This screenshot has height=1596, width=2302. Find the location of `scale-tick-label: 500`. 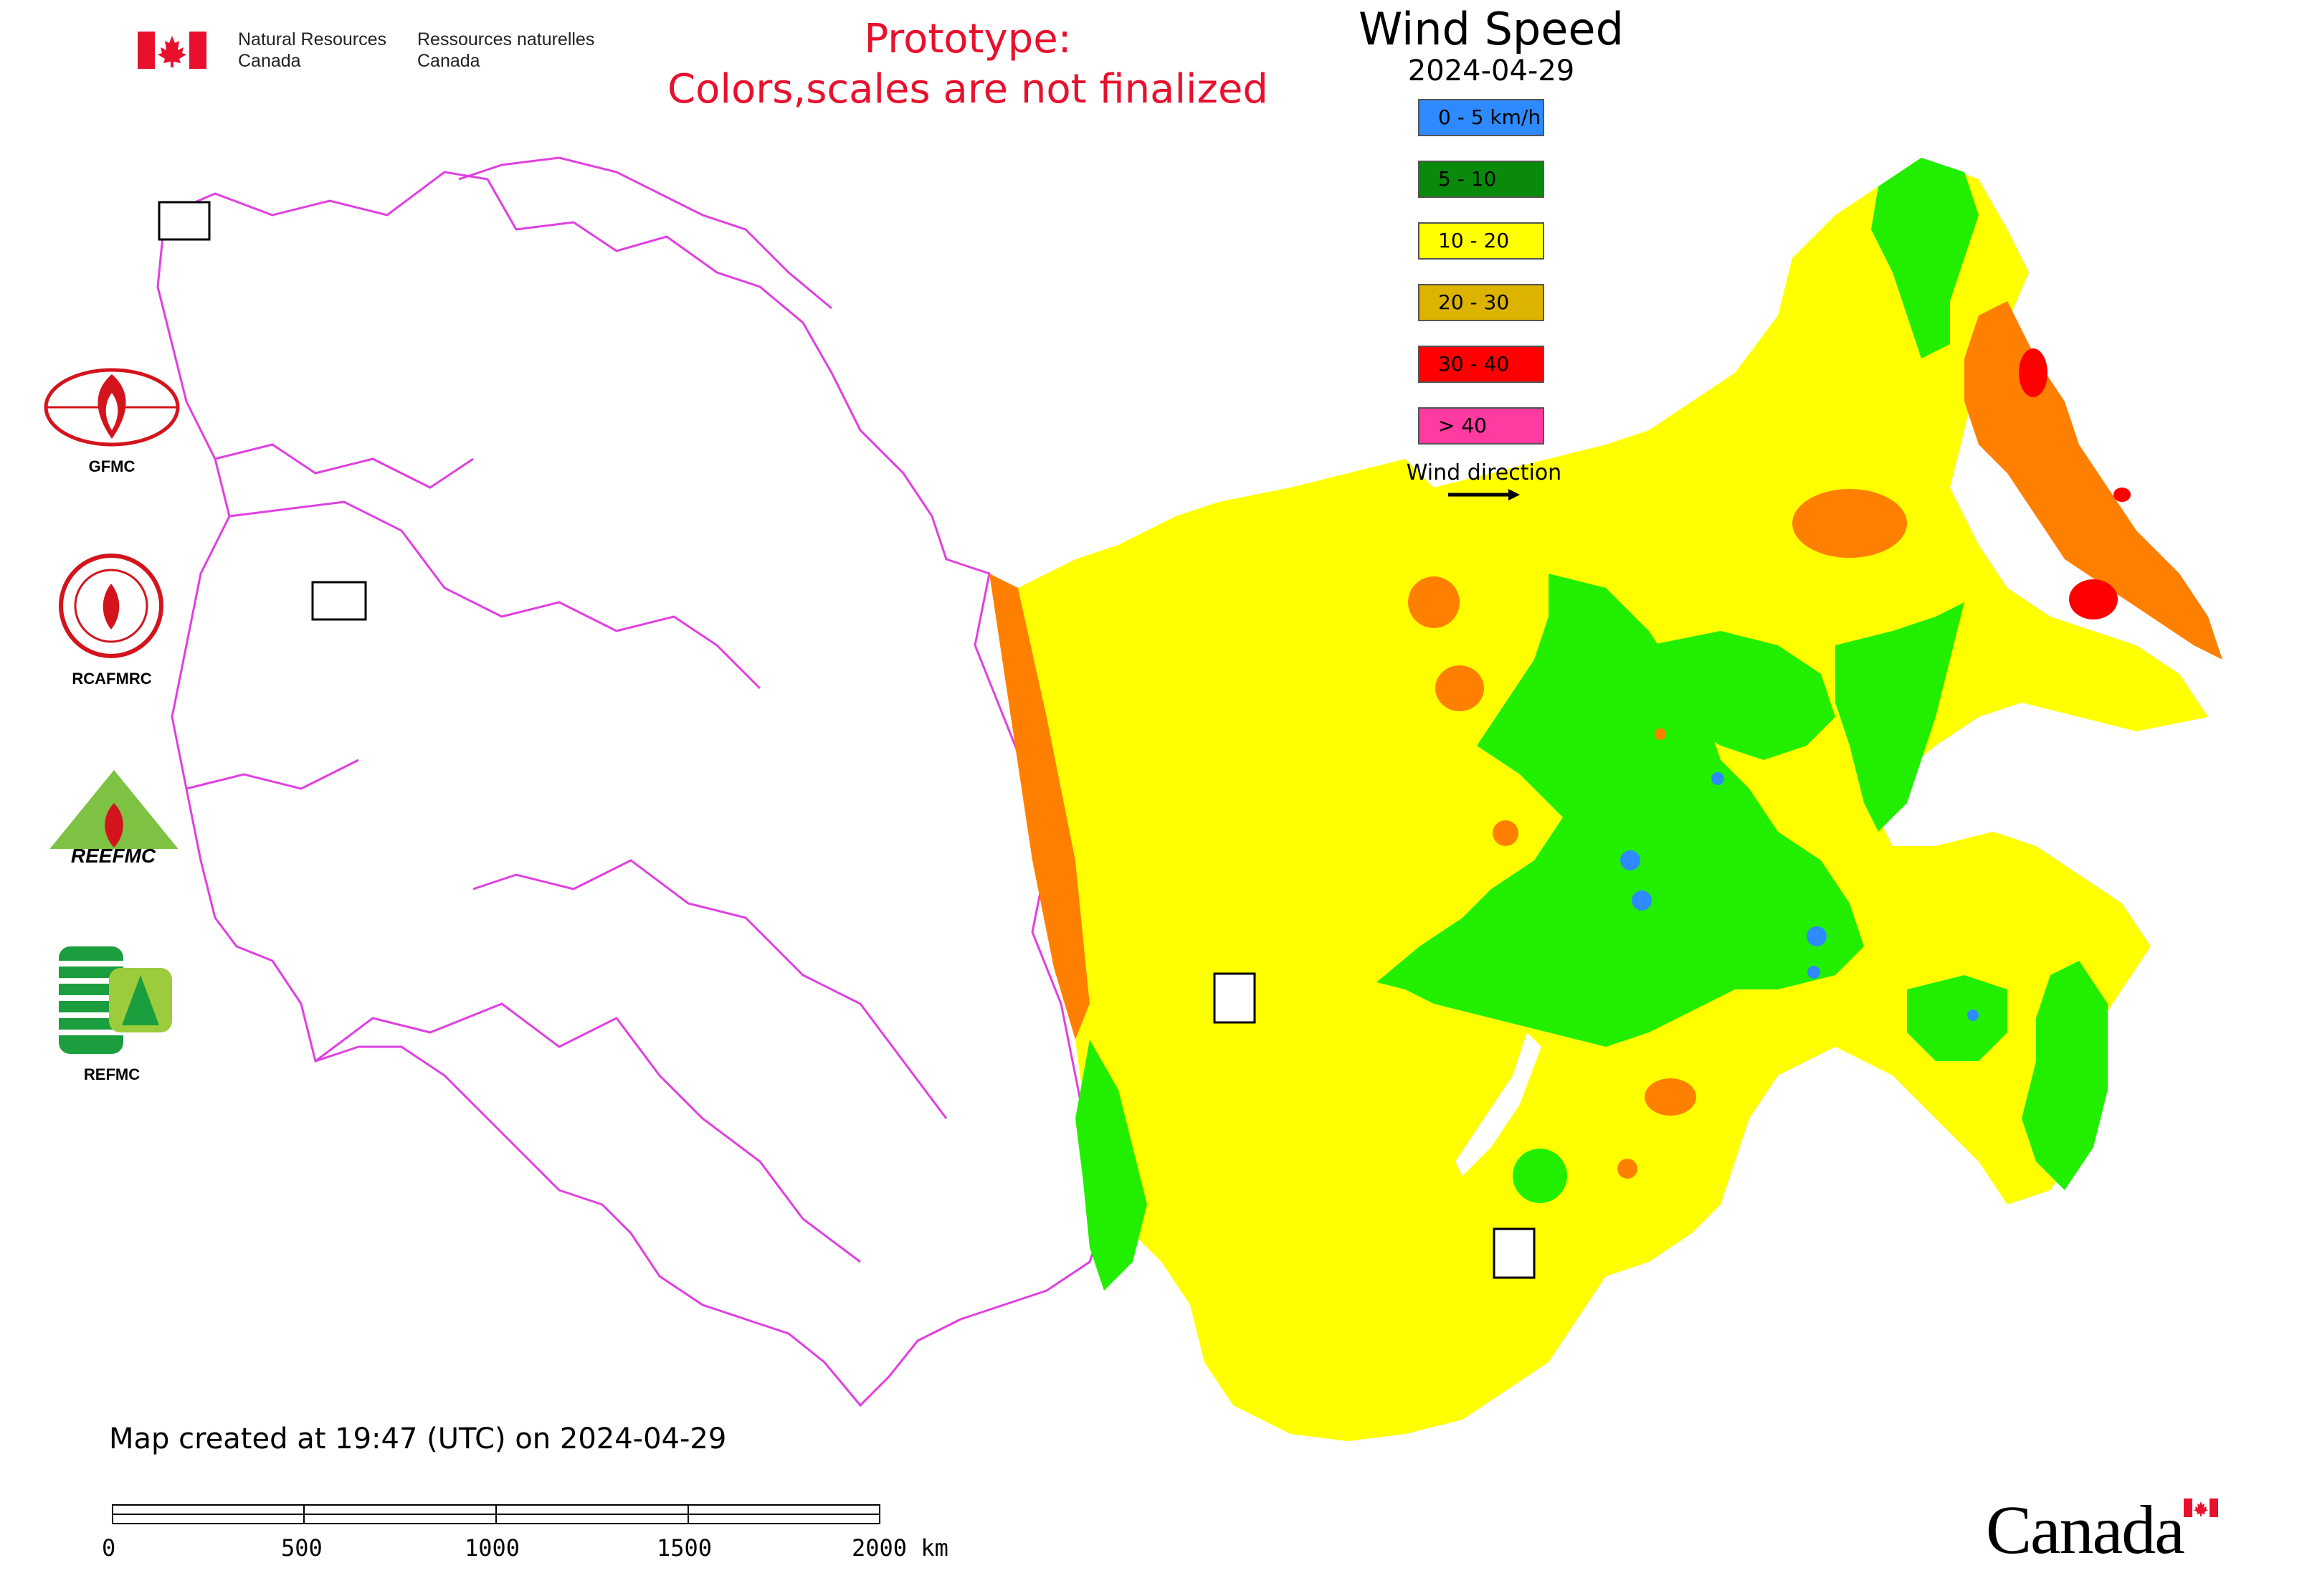

scale-tick-label: 500 is located at coordinates (302, 1548).